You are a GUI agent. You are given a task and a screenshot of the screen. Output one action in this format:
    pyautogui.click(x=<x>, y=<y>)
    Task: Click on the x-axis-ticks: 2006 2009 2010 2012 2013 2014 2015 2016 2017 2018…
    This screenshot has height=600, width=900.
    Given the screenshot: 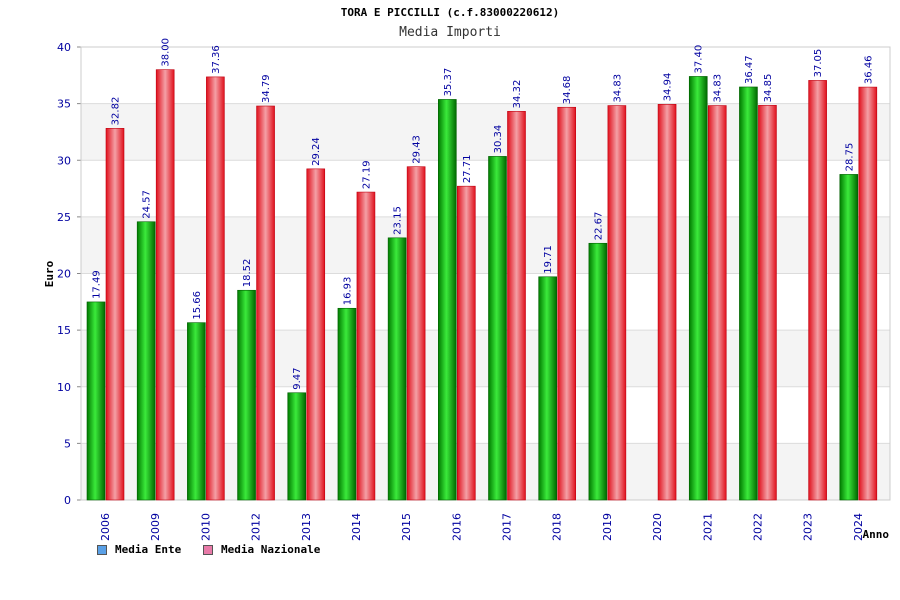 What is the action you would take?
    pyautogui.click(x=482, y=527)
    